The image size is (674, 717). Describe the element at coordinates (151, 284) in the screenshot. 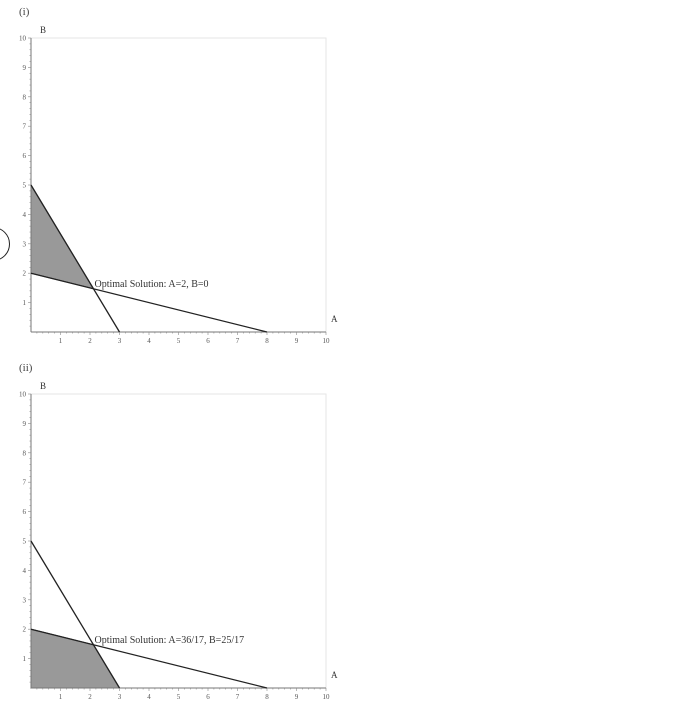

I see `optimal-solution-annotation: Optimal Solution: A=2, B=0` at that location.